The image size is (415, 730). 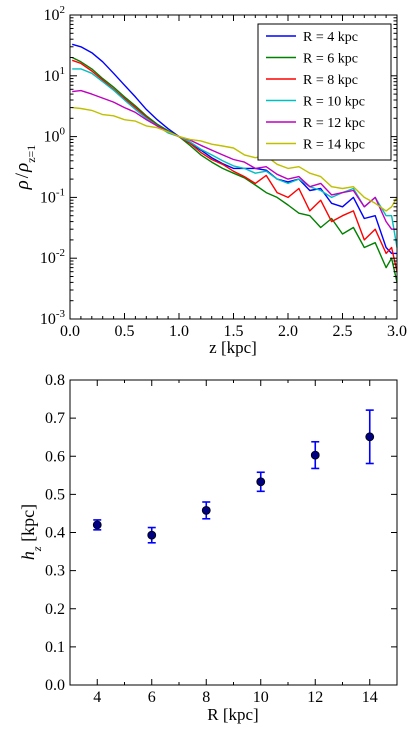 I want to click on scale-height-y-axis-label: hz [kpc], so click(x=31, y=532).